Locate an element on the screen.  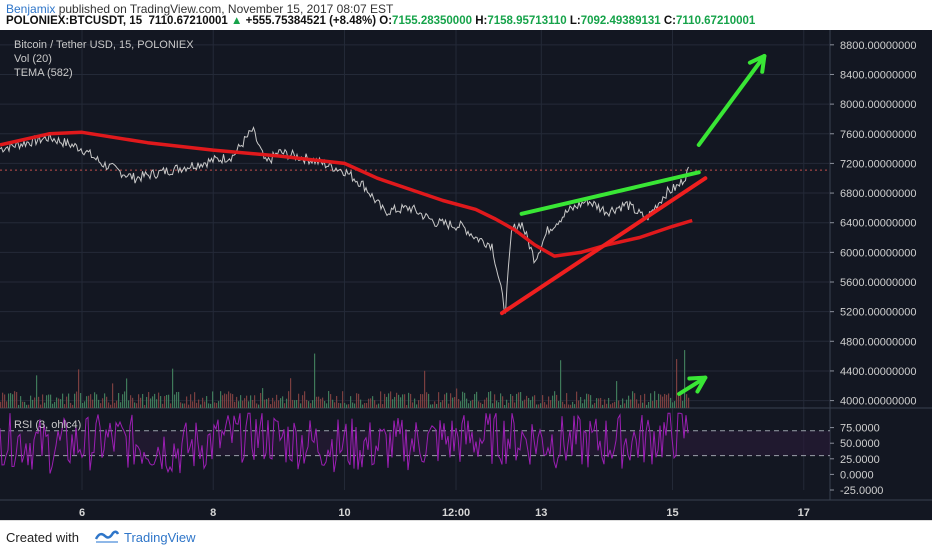
rsi-tick-label: 0.0000 is located at coordinates (857, 475).